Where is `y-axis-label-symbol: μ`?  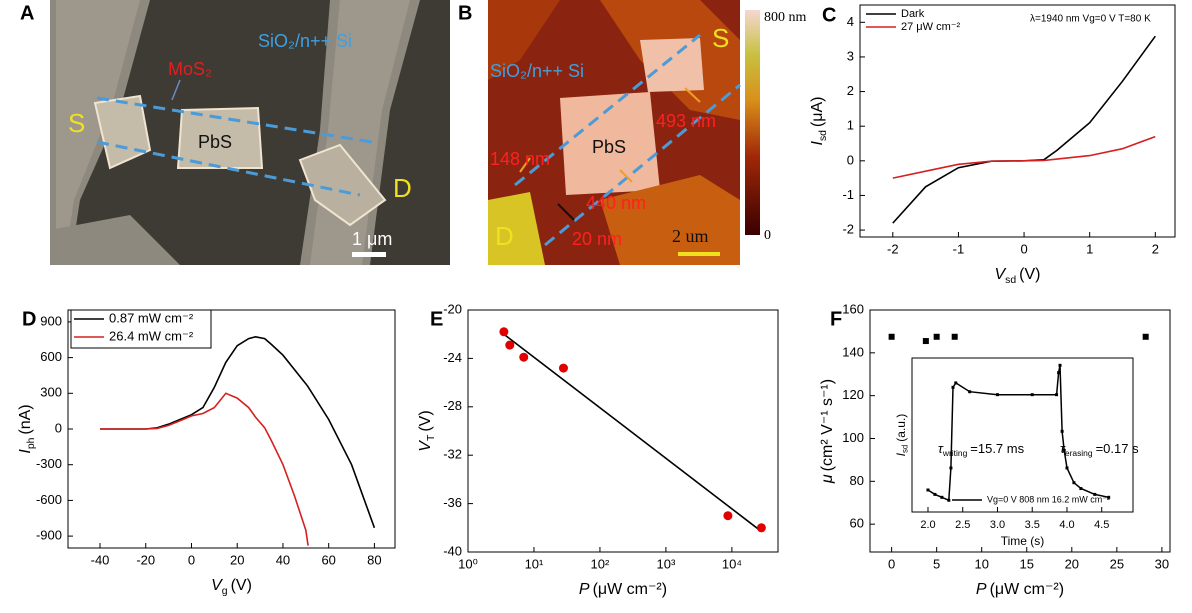
y-axis-label-symbol: μ is located at coordinates (827, 479).